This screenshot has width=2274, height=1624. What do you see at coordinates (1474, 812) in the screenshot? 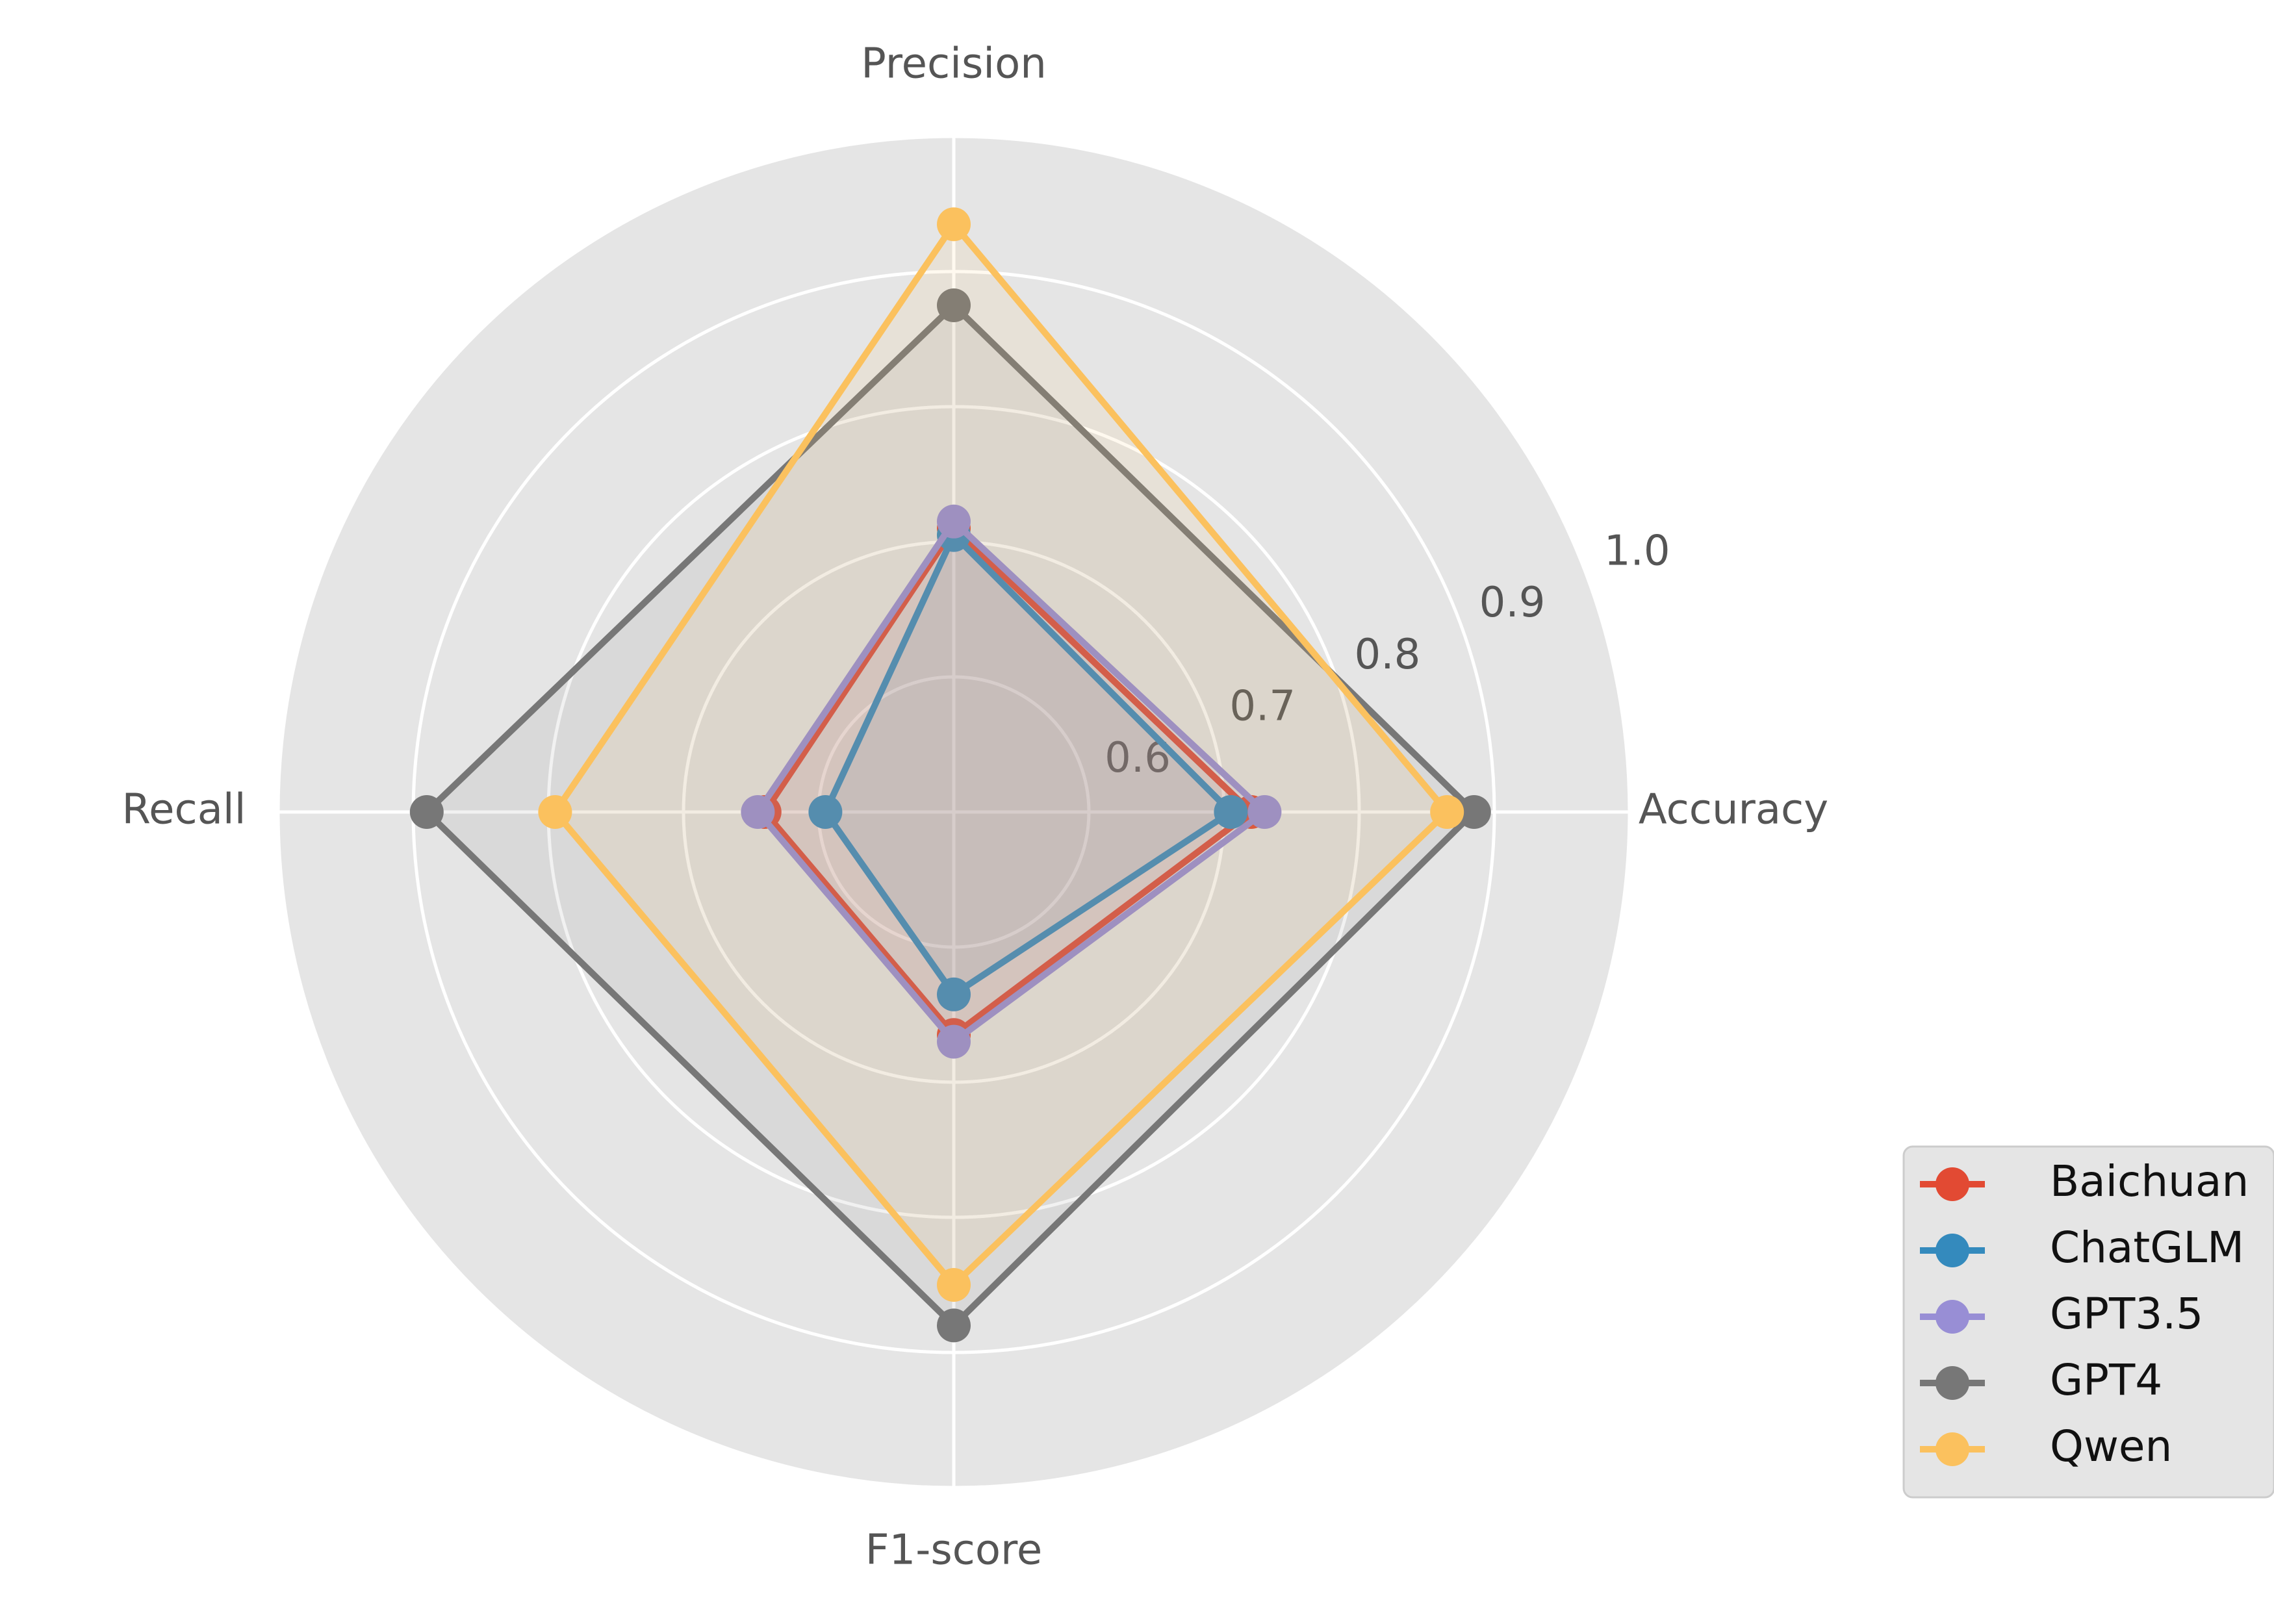
I see `point-gpt4-accuracy` at bounding box center [1474, 812].